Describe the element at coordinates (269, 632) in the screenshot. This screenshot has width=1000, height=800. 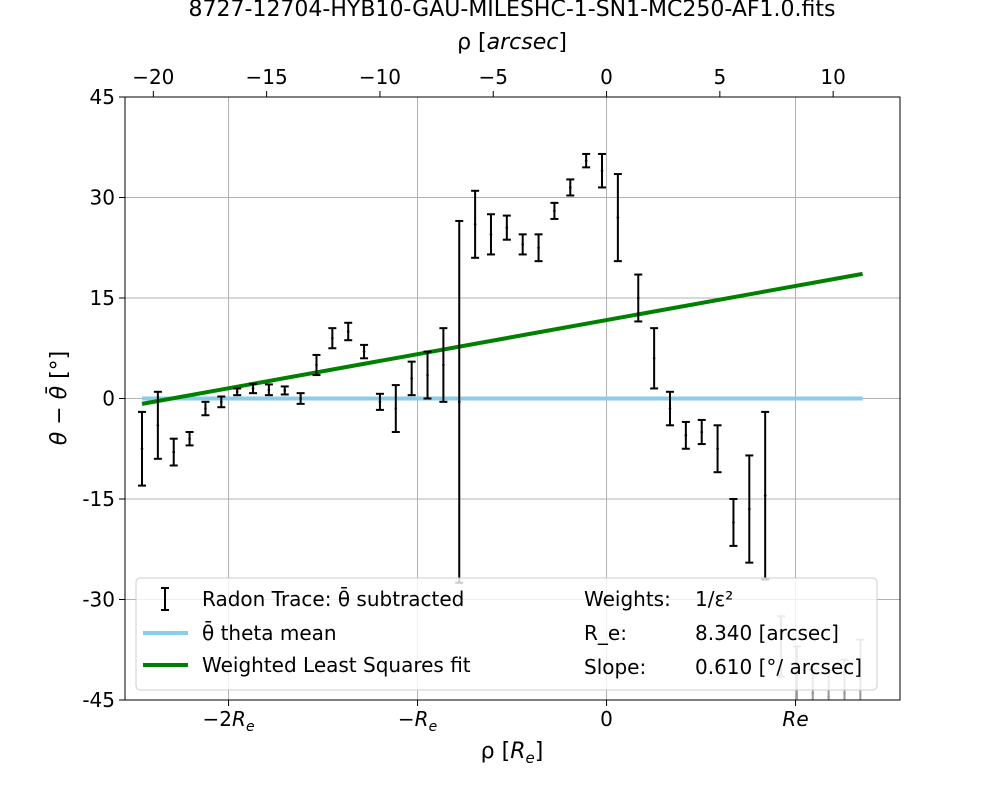
I see `legend-label-mean: θ̄ theta mean` at that location.